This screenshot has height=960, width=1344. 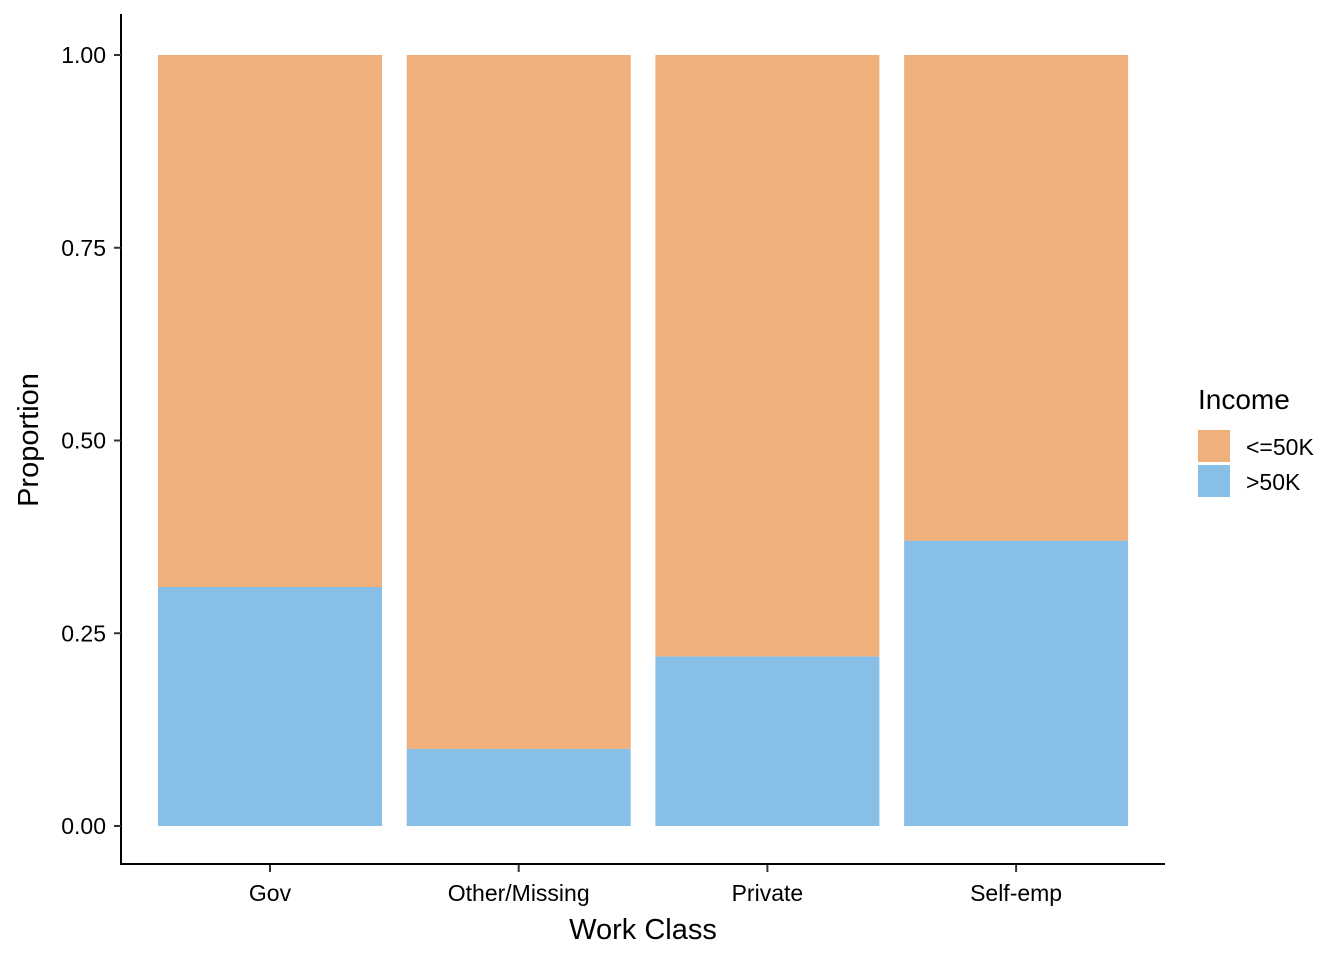 What do you see at coordinates (519, 893) in the screenshot?
I see `x-tick-label: Other/Missing` at bounding box center [519, 893].